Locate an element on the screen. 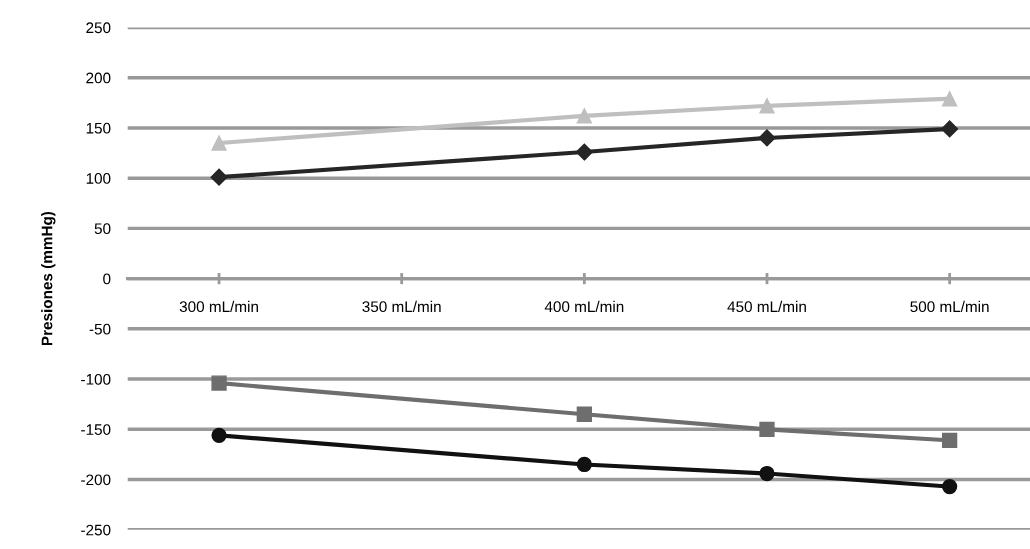 The image size is (1030, 549). y-tick-label: 250 is located at coordinates (98, 28).